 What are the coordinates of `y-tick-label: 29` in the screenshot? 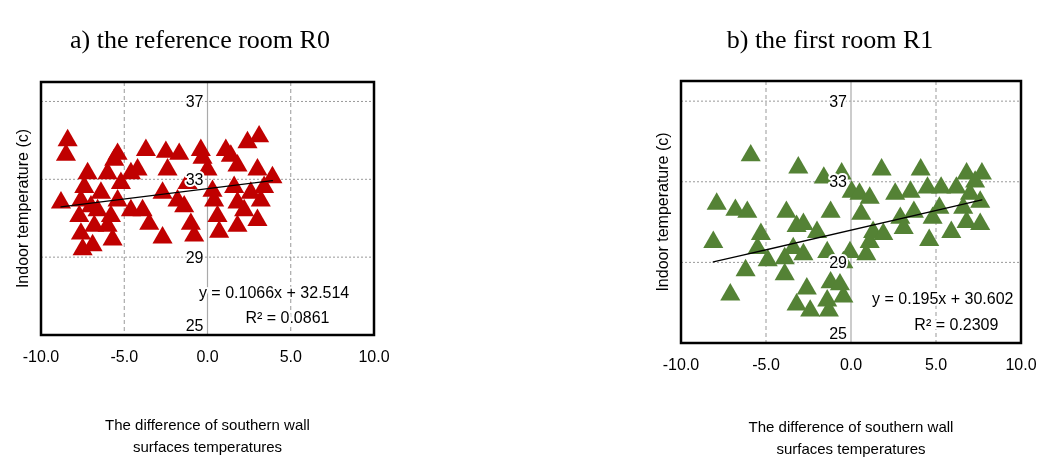 It's located at (194, 257).